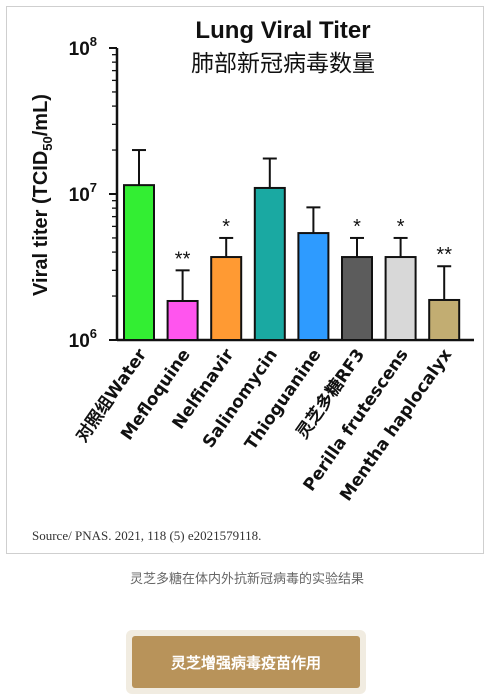 The width and height of the screenshot is (494, 700). I want to click on y-tick-label: 10⁶, so click(83, 339).